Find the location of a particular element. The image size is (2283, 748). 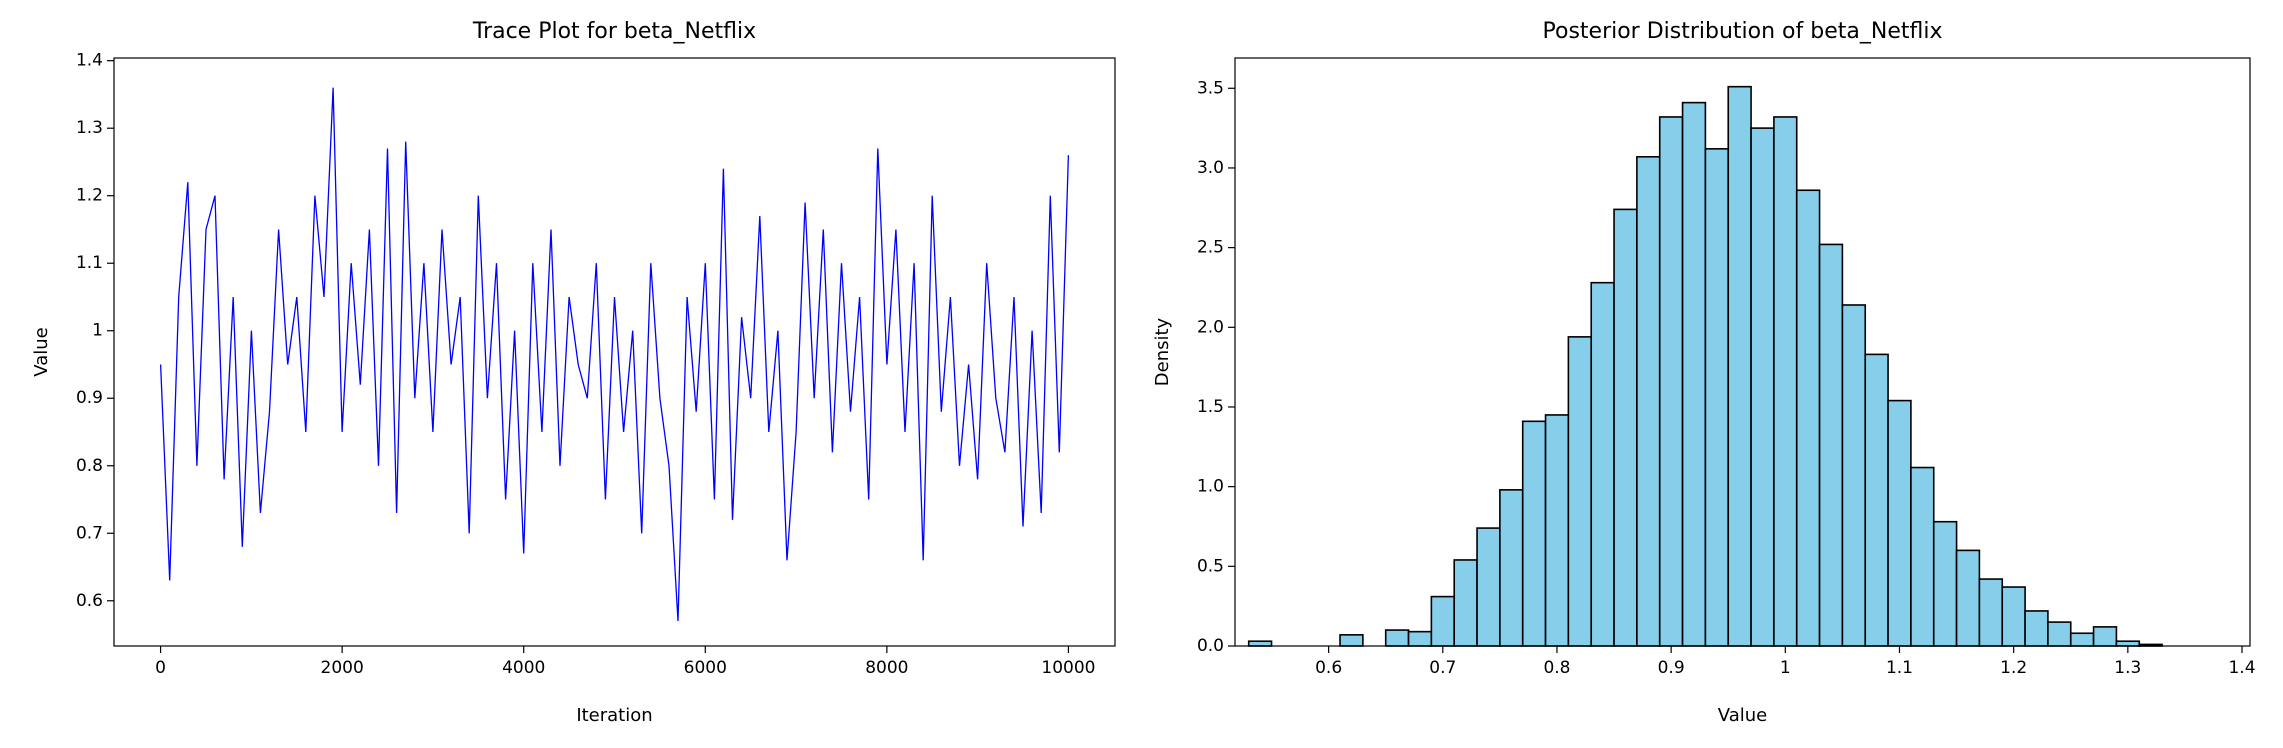

y-tick-label: 0.6 is located at coordinates (89, 601).